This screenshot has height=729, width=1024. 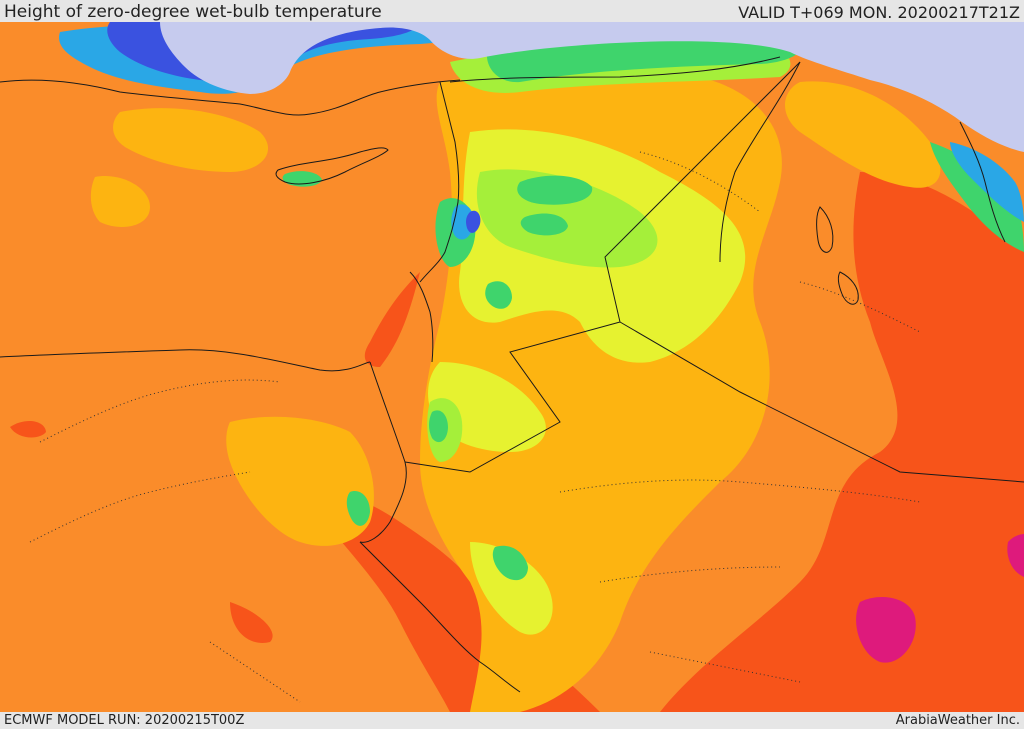 What do you see at coordinates (879, 12) in the screenshot?
I see `valid-time: VALID T+069 MON. 20200217T21Z` at bounding box center [879, 12].